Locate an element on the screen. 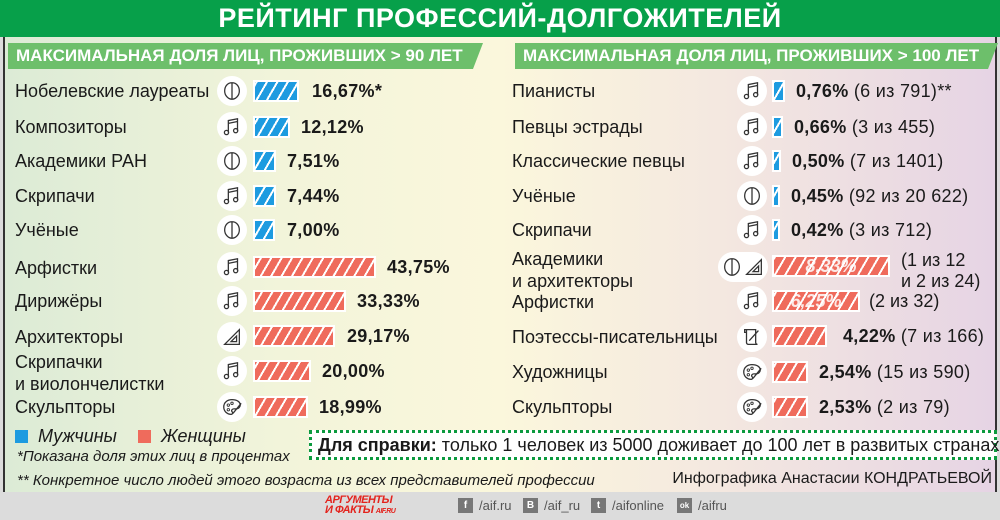 This screenshot has width=1000, height=520. row-value: 4,22% (7 из 166) is located at coordinates (914, 336).